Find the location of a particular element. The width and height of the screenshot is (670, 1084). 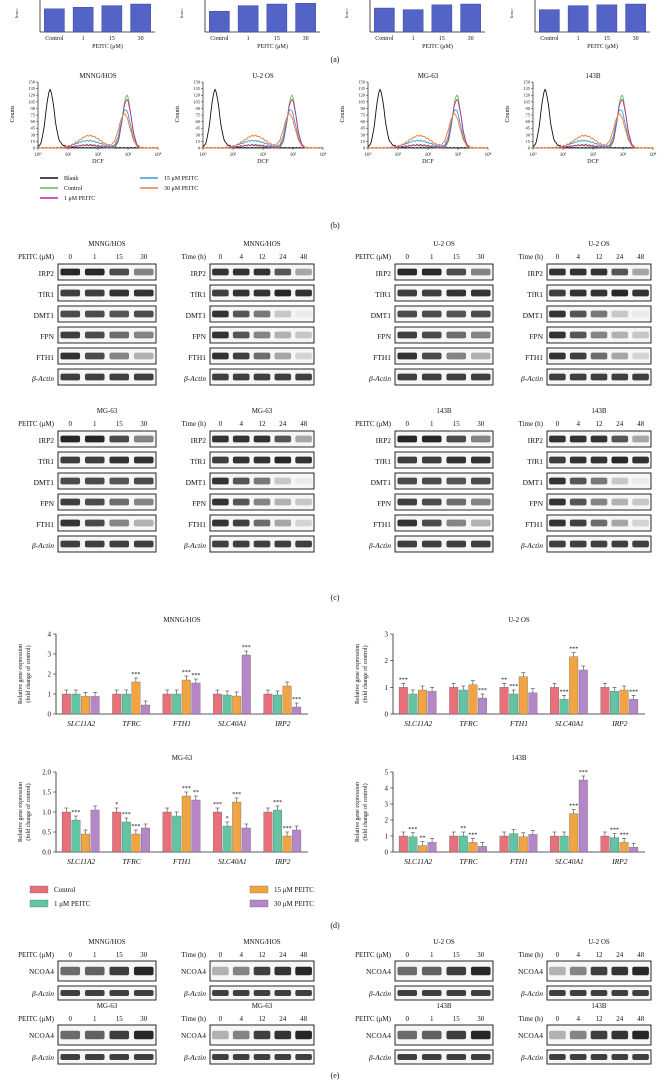

histogram-ytick: 75 is located at coordinates (528, 115).